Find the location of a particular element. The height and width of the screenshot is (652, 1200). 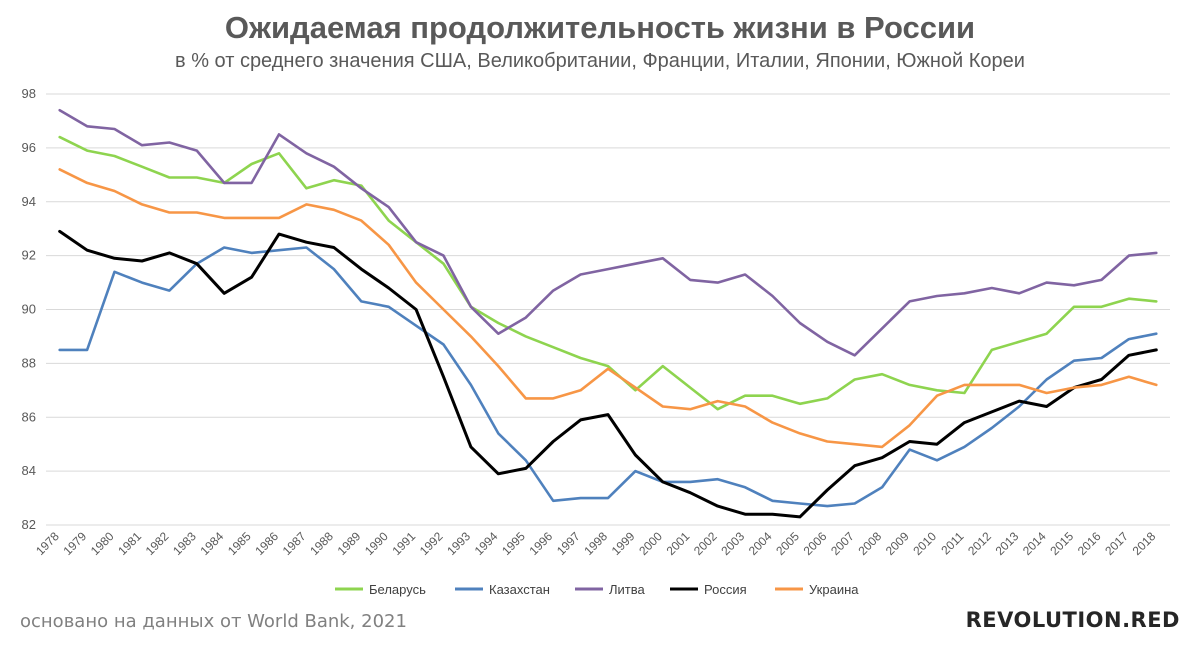

x-tick-label: 1978 is located at coordinates (47, 543).